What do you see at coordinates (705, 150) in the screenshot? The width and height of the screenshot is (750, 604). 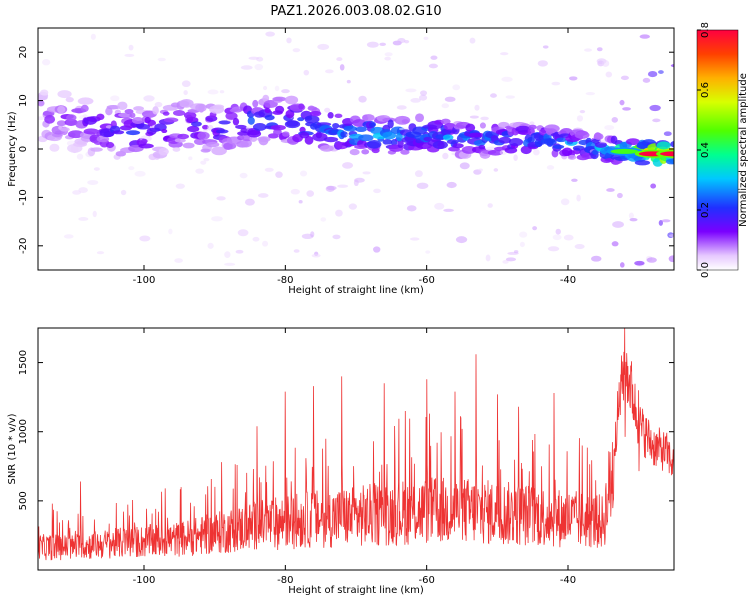 I see `colorbar-tick-label: 0.4` at bounding box center [705, 150].